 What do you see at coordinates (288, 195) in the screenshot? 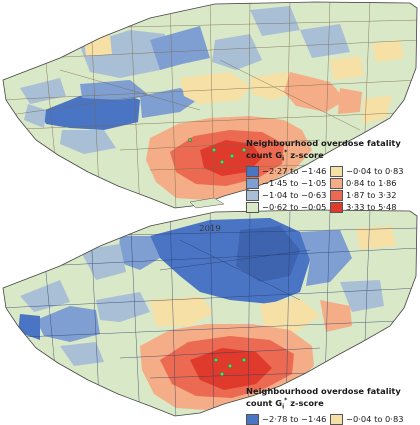
I see `legend-entry: −1·04 to −0·63` at bounding box center [288, 195].